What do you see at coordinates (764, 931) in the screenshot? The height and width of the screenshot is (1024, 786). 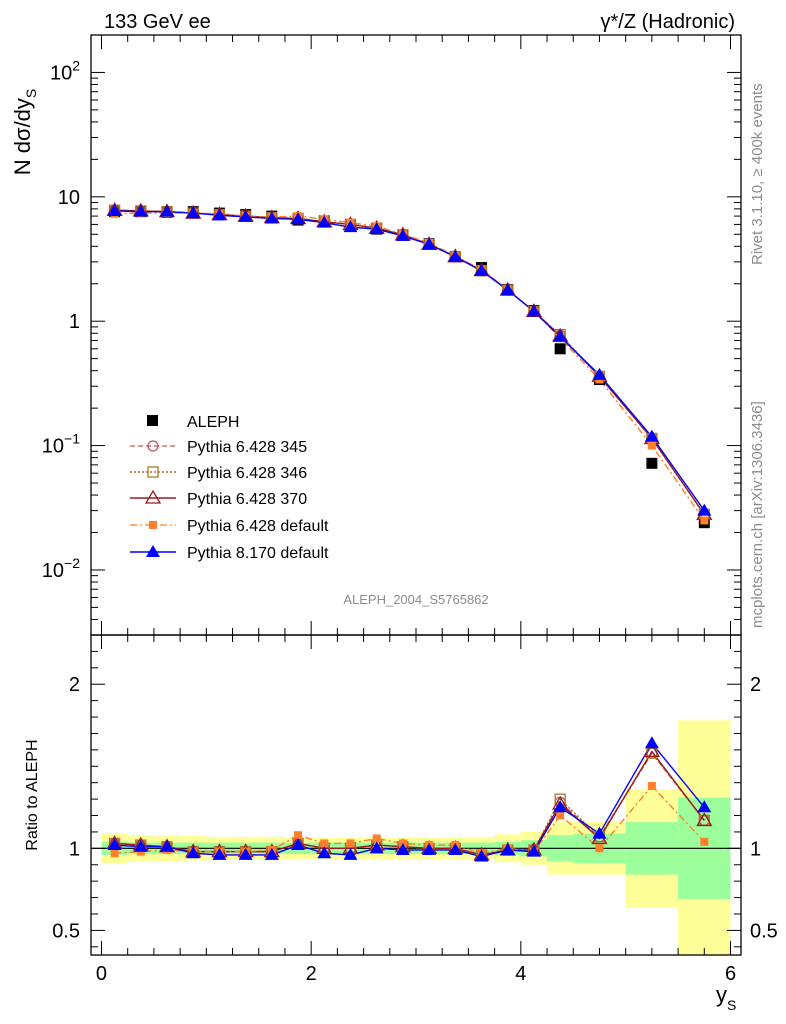 I see `ratio-y-tick-label-right: 0.5` at bounding box center [764, 931].